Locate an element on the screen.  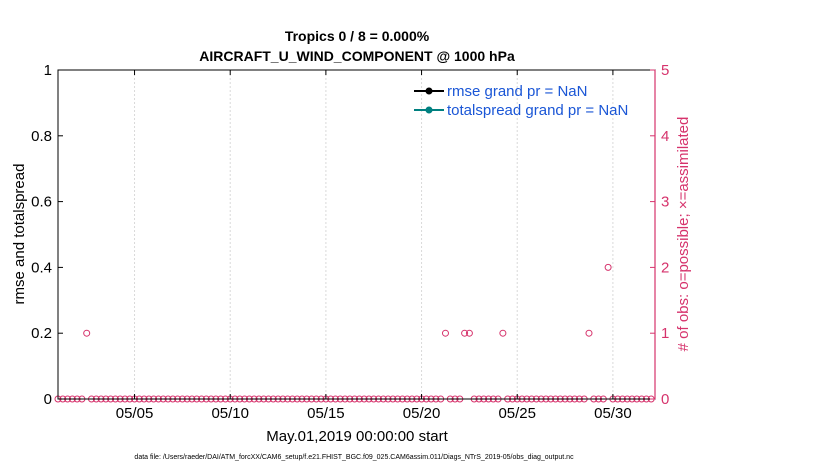
x-tick-label: 05/30 is located at coordinates (613, 413).